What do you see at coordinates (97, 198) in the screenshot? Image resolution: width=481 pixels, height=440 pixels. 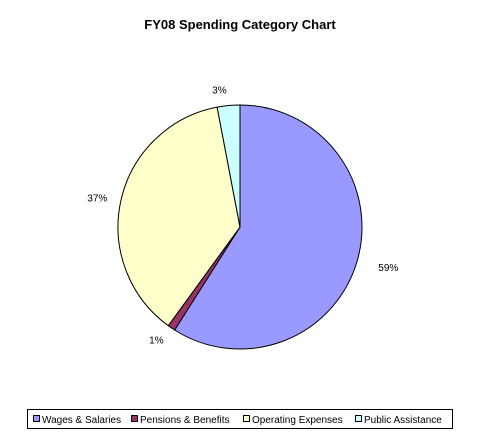 I see `pct-label-operating-expenses: 37%` at bounding box center [97, 198].